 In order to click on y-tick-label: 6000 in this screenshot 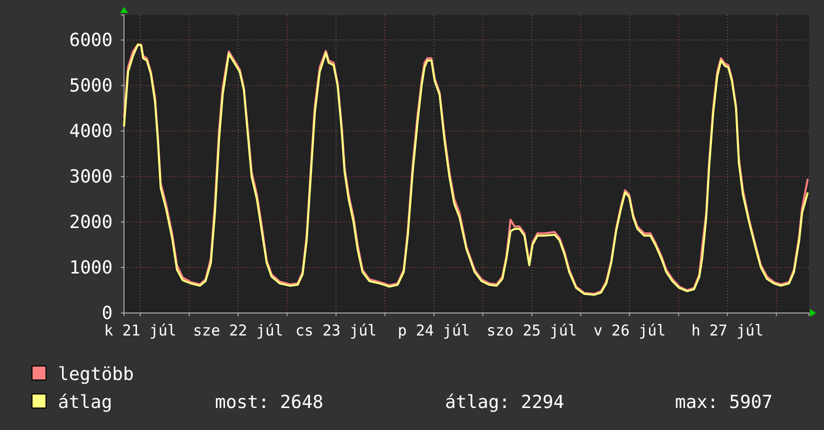, I will do `click(91, 40)`.